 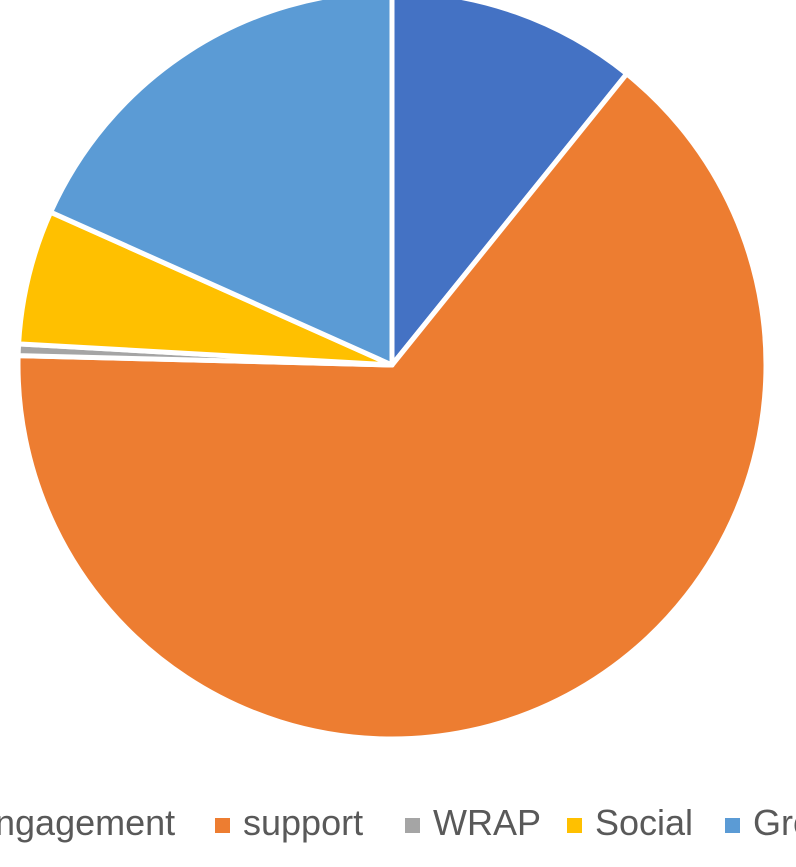 I want to click on legend-marker-support, so click(x=222, y=825).